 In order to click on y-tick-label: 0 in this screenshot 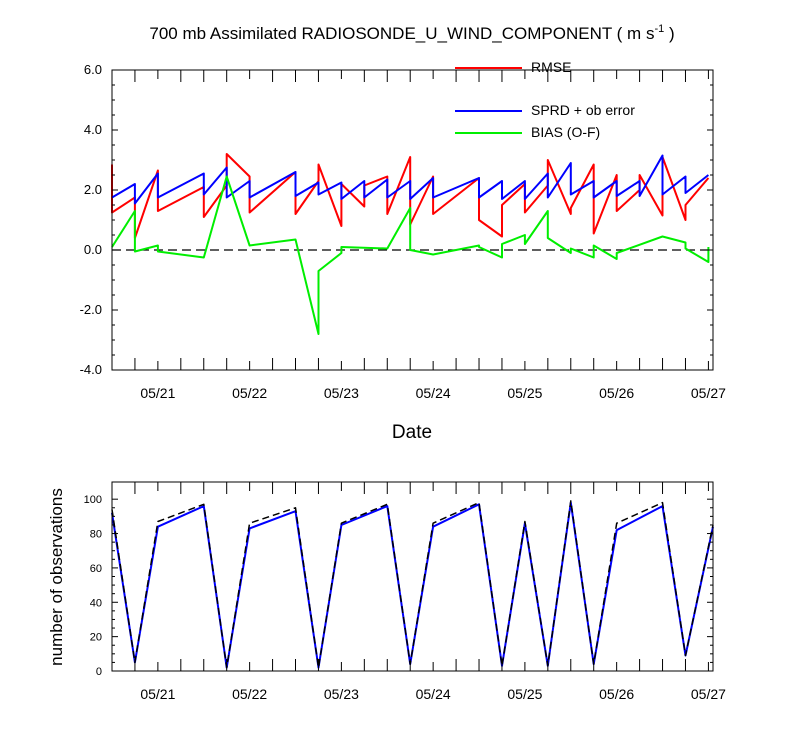, I will do `click(99, 672)`.